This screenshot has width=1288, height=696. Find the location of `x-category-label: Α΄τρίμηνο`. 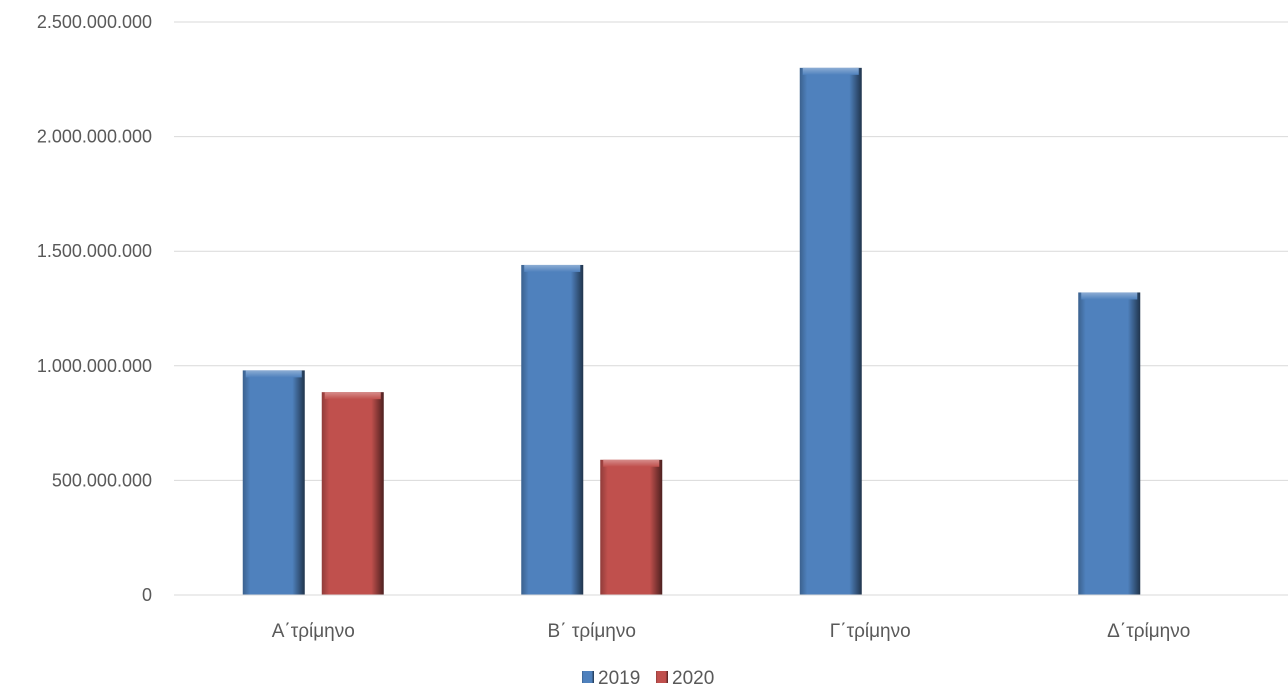

x-category-label: Α΄τρίμηνο is located at coordinates (313, 631).